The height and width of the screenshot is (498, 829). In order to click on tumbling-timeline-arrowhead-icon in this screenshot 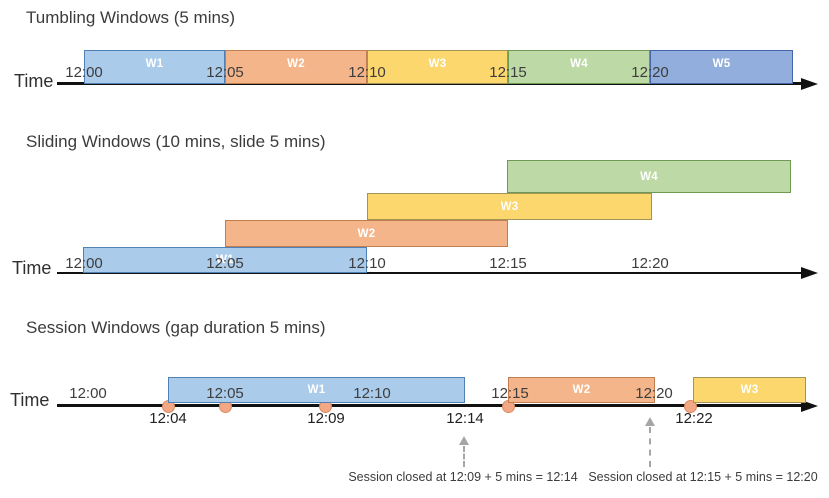, I will do `click(809, 83)`.